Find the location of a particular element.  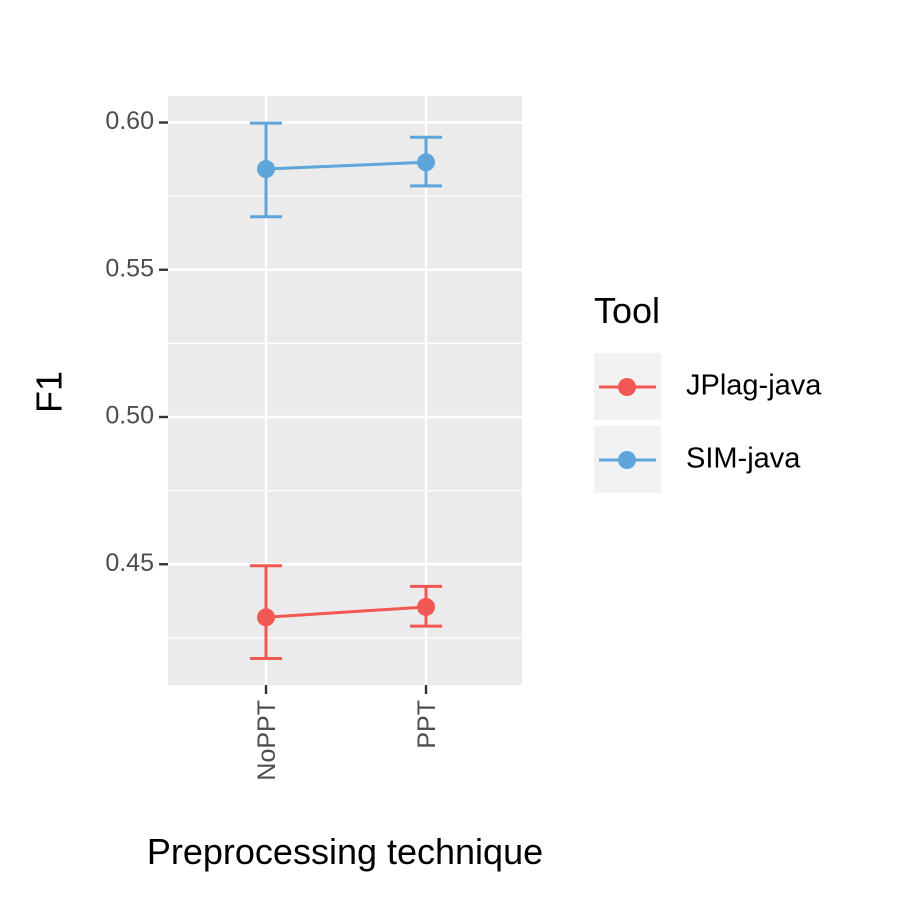

y-tick-label: 0.50 is located at coordinates (129, 416).